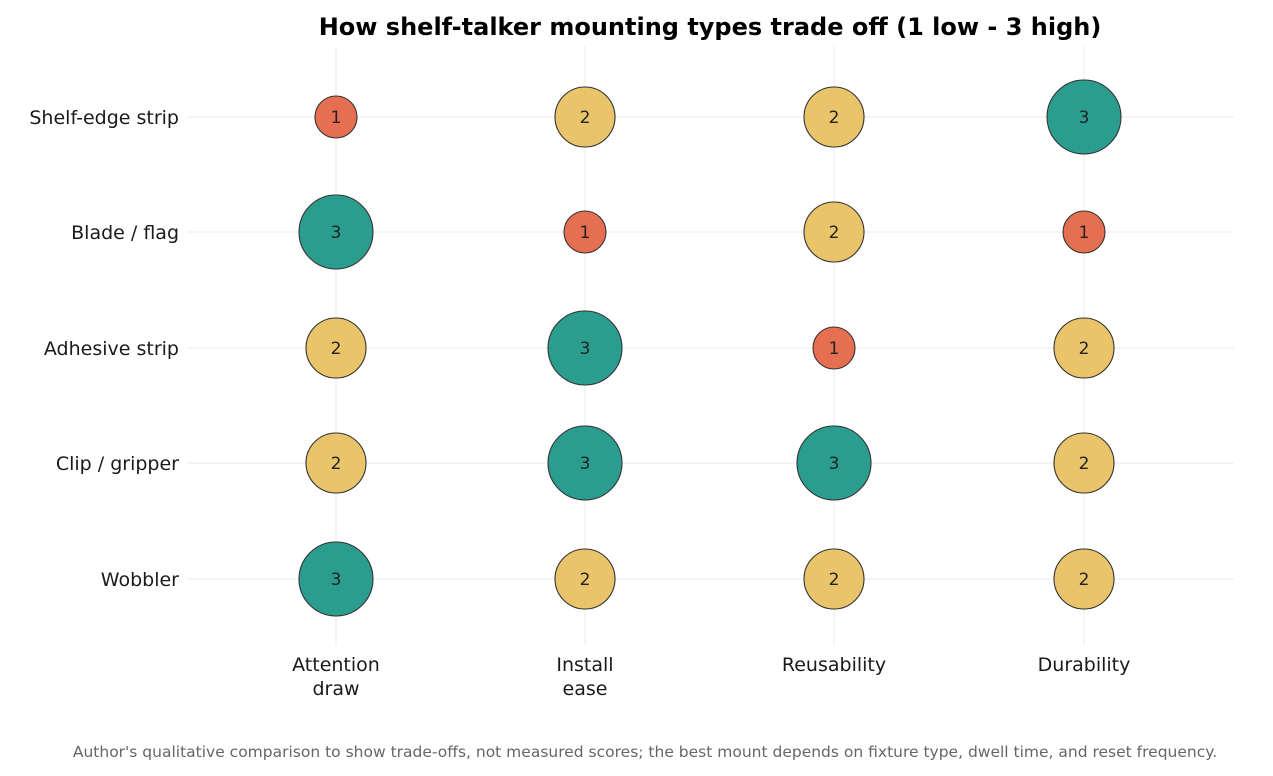 This screenshot has width=1273, height=776. I want to click on y-tick-label: Adhesive strip, so click(111, 349).